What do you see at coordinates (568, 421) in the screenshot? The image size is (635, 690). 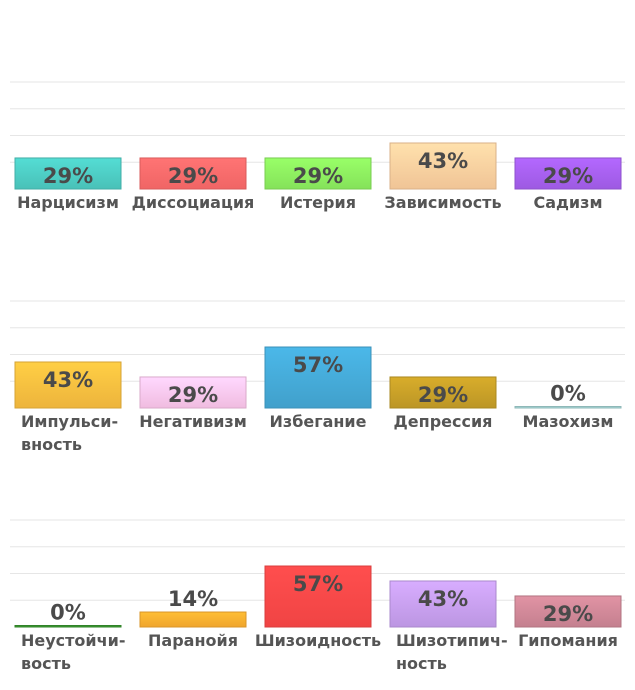 I see `category-label: Мазохизм` at bounding box center [568, 421].